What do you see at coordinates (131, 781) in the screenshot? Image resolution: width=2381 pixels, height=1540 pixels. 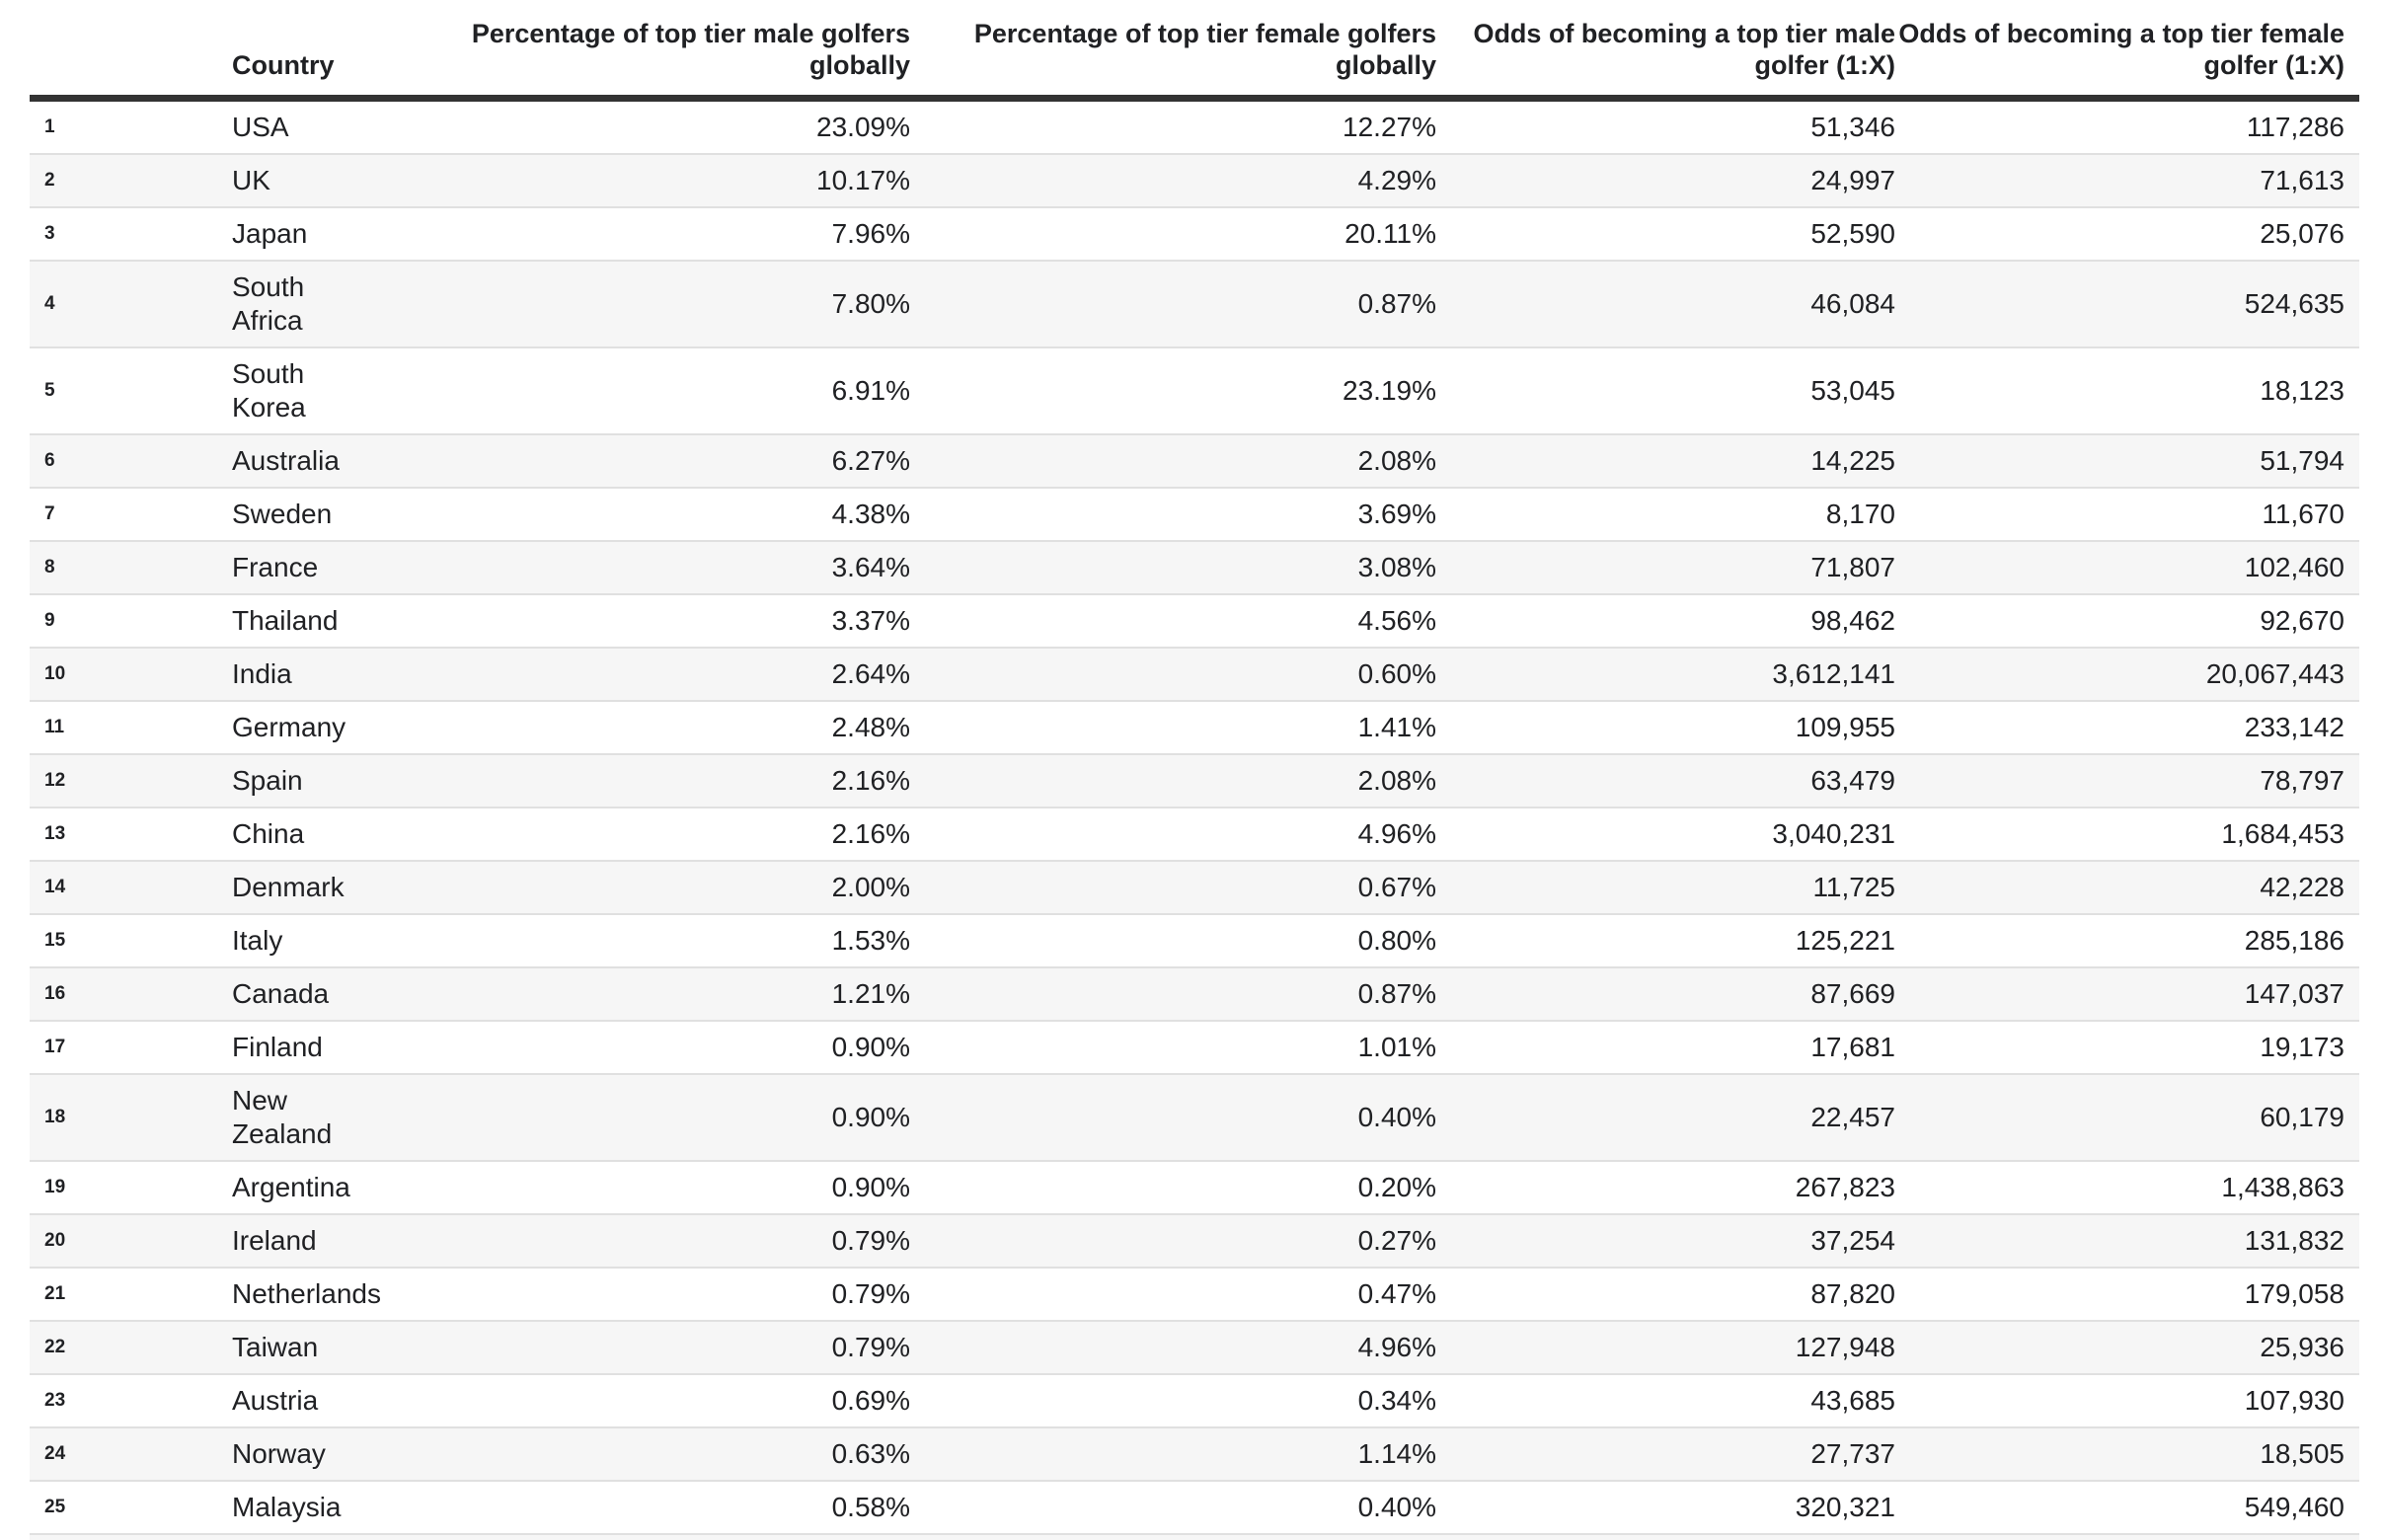 I see `rank-cell: 12` at bounding box center [131, 781].